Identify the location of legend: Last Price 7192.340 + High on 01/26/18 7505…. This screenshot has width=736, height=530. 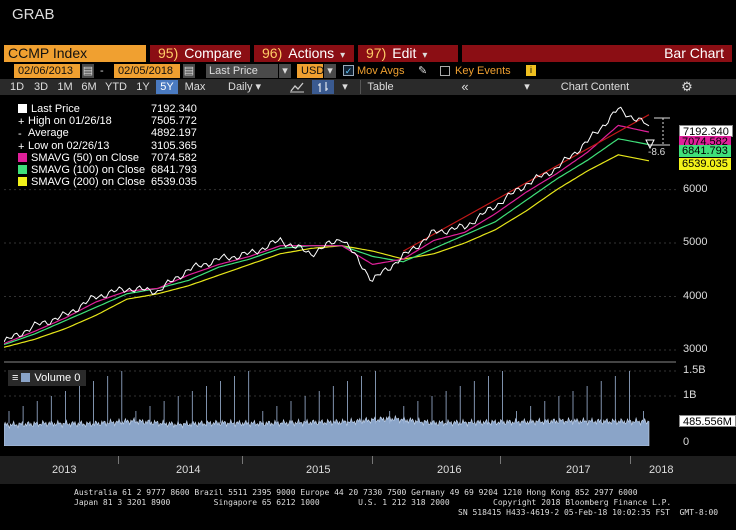
(111, 151).